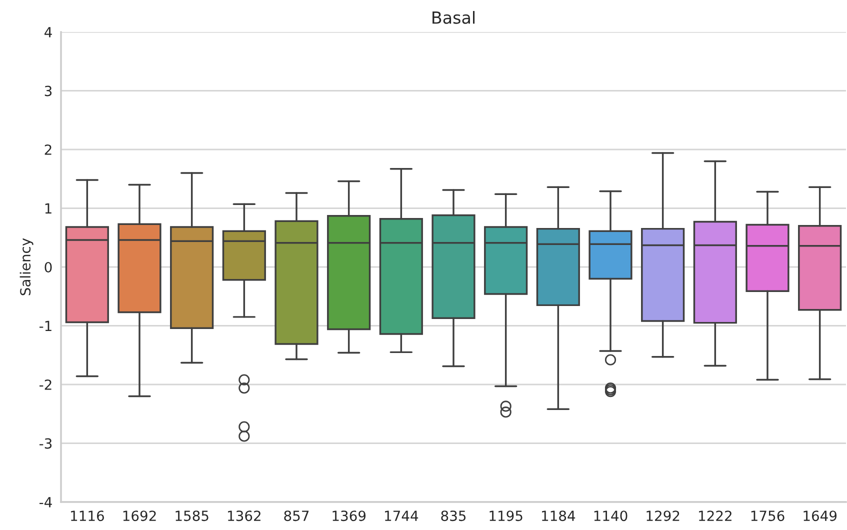 This screenshot has width=847, height=530. What do you see at coordinates (715, 515) in the screenshot?
I see `x-tick-label: 1222` at bounding box center [715, 515].